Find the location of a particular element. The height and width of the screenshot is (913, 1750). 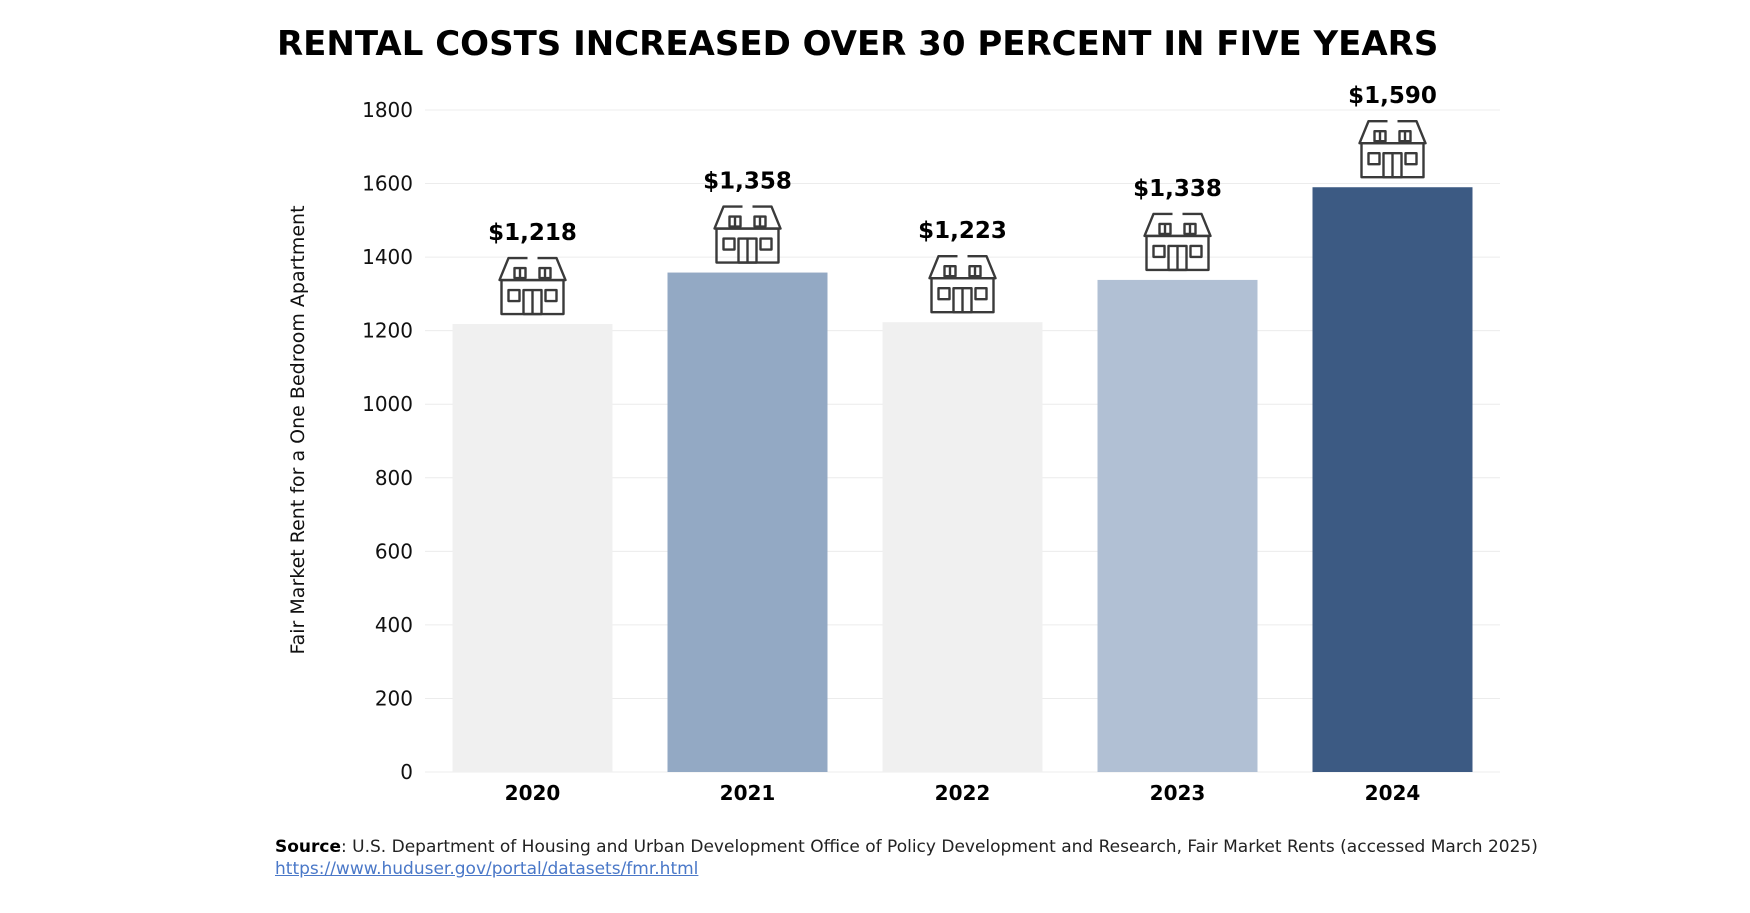

data-label-2021: $1,358 is located at coordinates (747, 182).